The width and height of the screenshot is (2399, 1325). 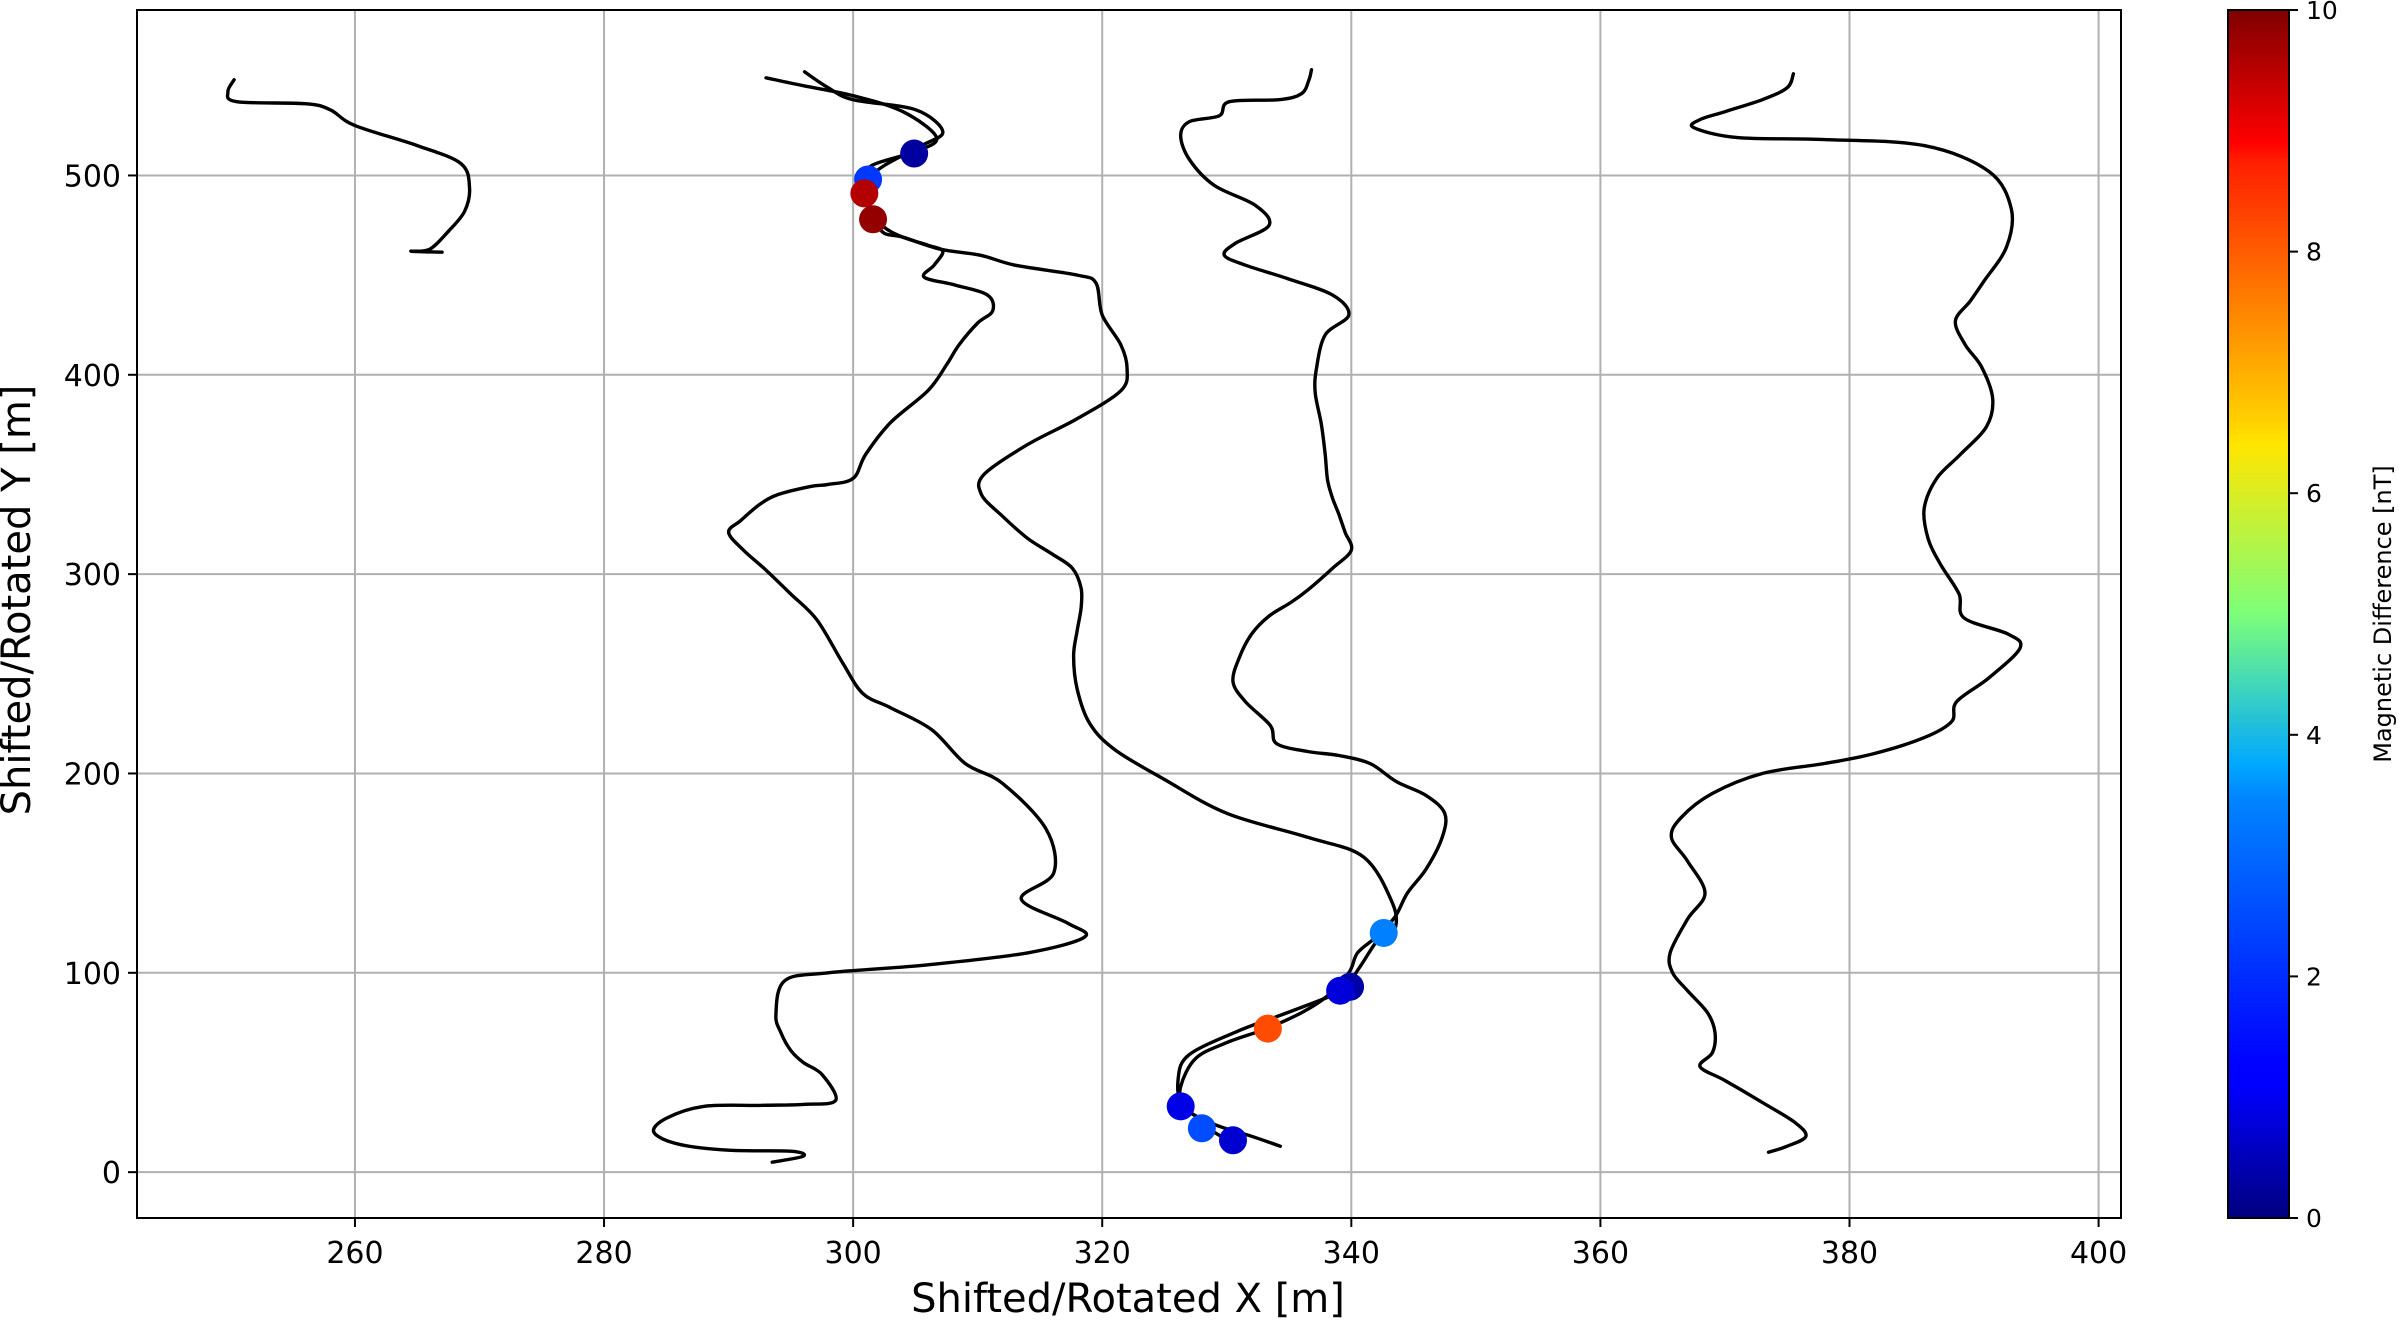 I want to click on x-tick-label: 400, so click(x=2098, y=1253).